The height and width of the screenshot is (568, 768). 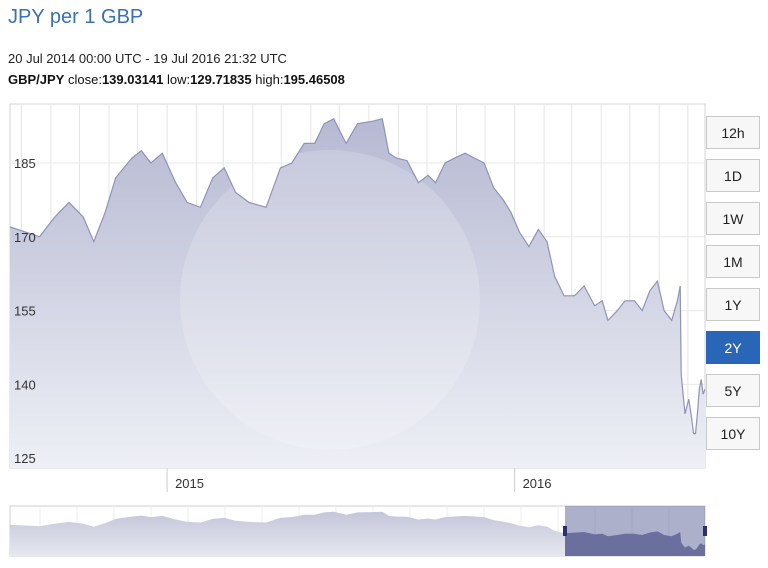 I want to click on low-value: 129.71835, so click(x=221, y=79).